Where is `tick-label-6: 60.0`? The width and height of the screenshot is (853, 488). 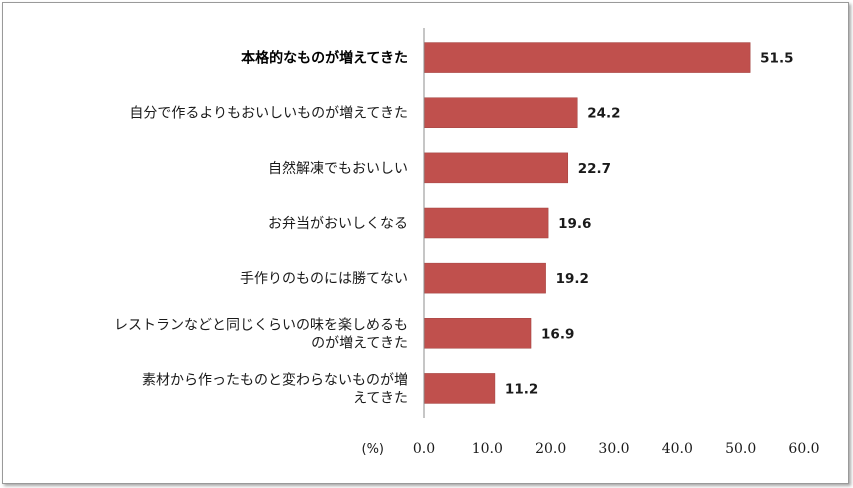
tick-label-6: 60.0 is located at coordinates (803, 449).